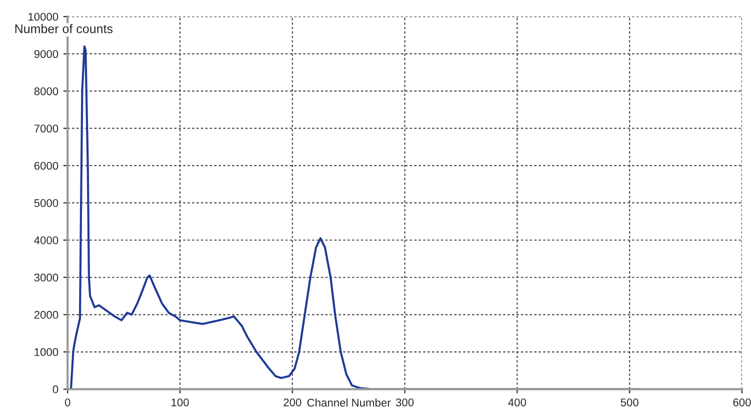  What do you see at coordinates (46, 240) in the screenshot?
I see `y-tick-label: 4000` at bounding box center [46, 240].